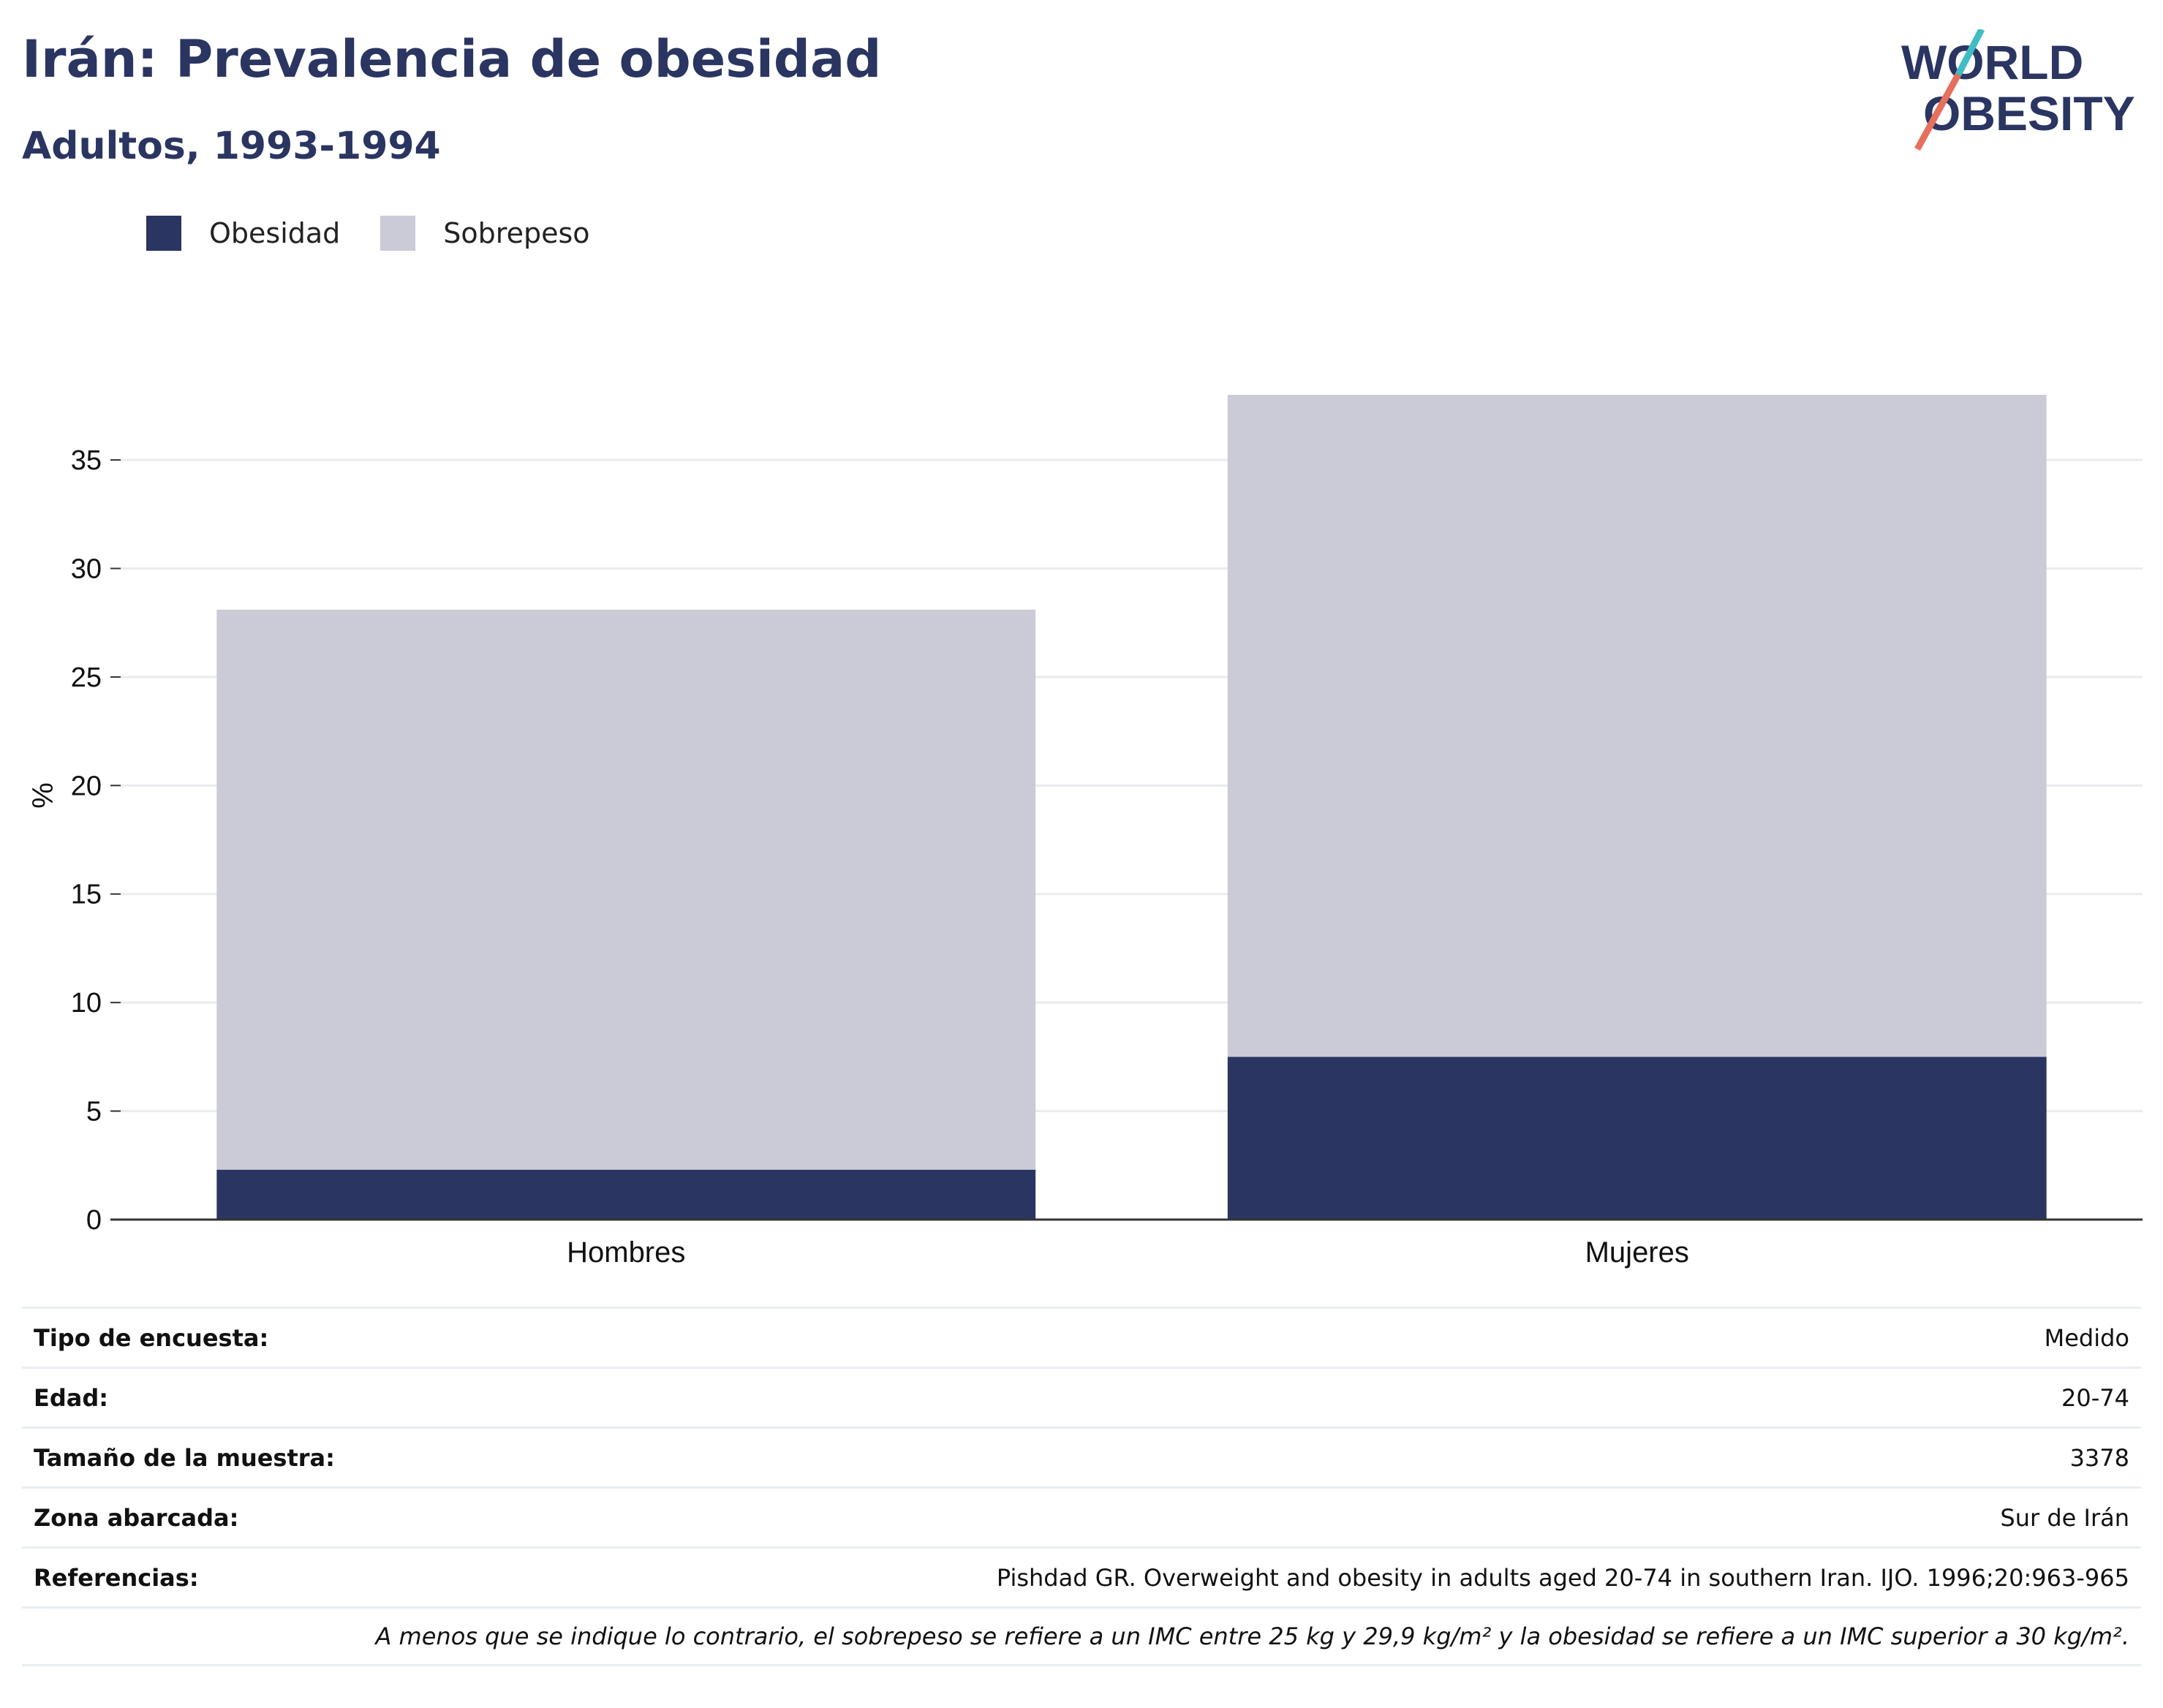  I want to click on y-tick-label: 35, so click(86, 460).